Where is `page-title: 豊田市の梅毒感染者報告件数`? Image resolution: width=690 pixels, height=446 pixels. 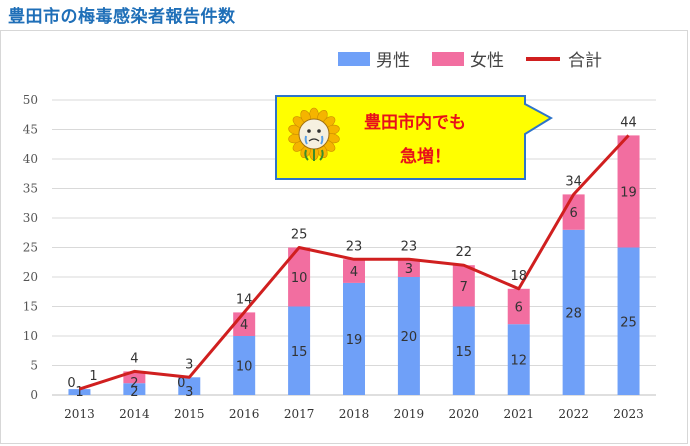 page-title: 豊田市の梅毒感染者報告件数 is located at coordinates (122, 17).